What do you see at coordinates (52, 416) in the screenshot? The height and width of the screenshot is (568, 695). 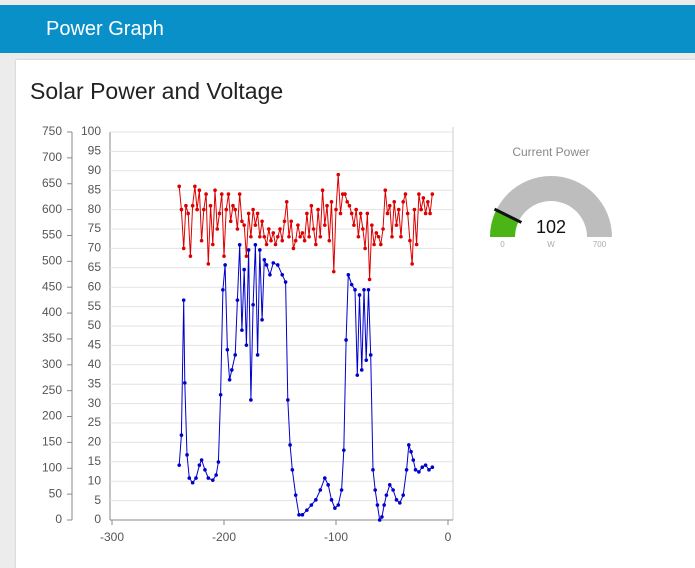 I see `y-tick-label: 200` at bounding box center [52, 416].